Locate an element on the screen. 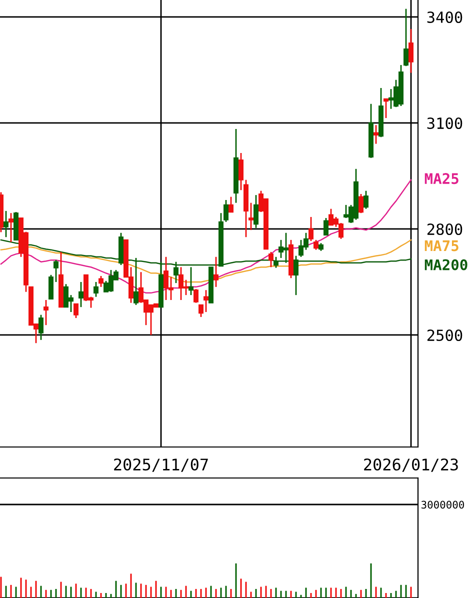 The height and width of the screenshot is (598, 472). y-tick-label: 2800 is located at coordinates (444, 229).